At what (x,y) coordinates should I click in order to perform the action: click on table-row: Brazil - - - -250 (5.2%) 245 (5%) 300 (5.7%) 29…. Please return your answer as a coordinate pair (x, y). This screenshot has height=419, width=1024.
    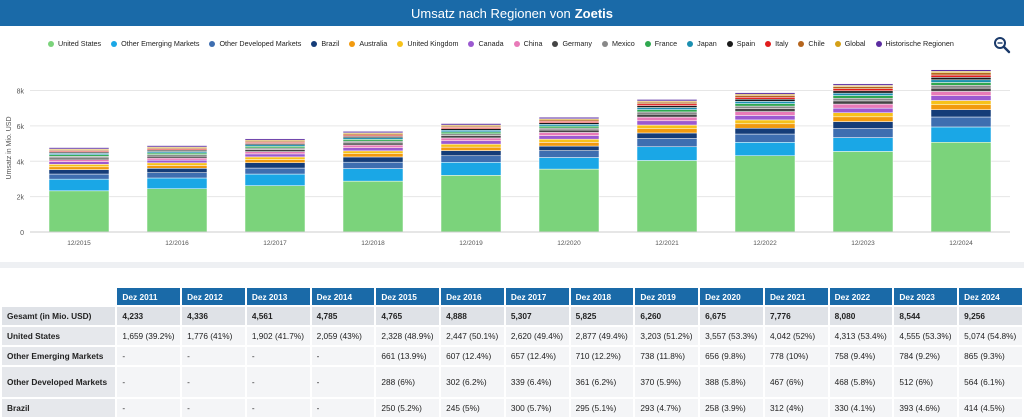
    Looking at the image, I should click on (512, 408).